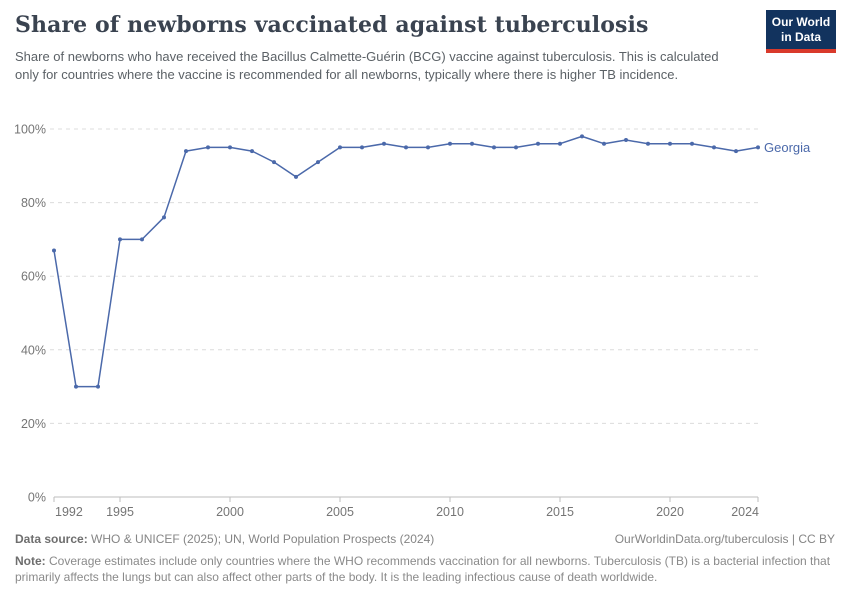  I want to click on attribution-link: OurWorldinData.org/tuberculosis | CC BY, so click(724, 539).